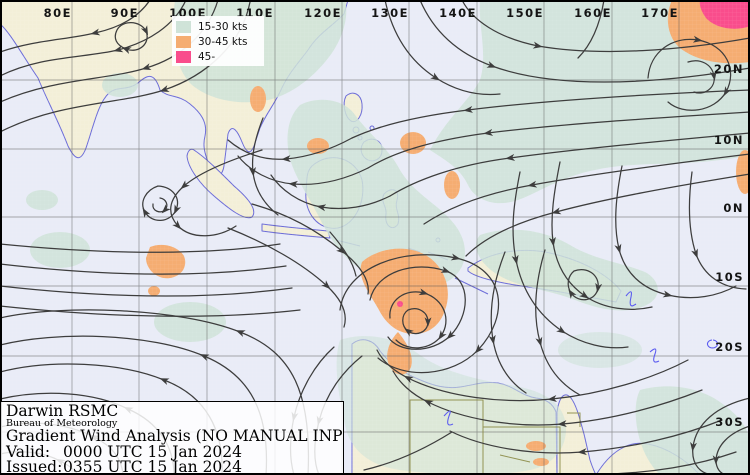 This screenshot has width=750, height=475. Describe the element at coordinates (175, 436) in the screenshot. I see `product-title: Gradient Wind Analysis (NO MANUAL INPUT)` at that location.